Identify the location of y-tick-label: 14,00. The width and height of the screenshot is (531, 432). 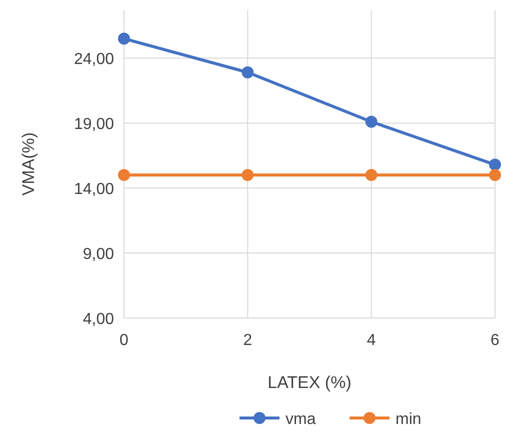
(94, 189).